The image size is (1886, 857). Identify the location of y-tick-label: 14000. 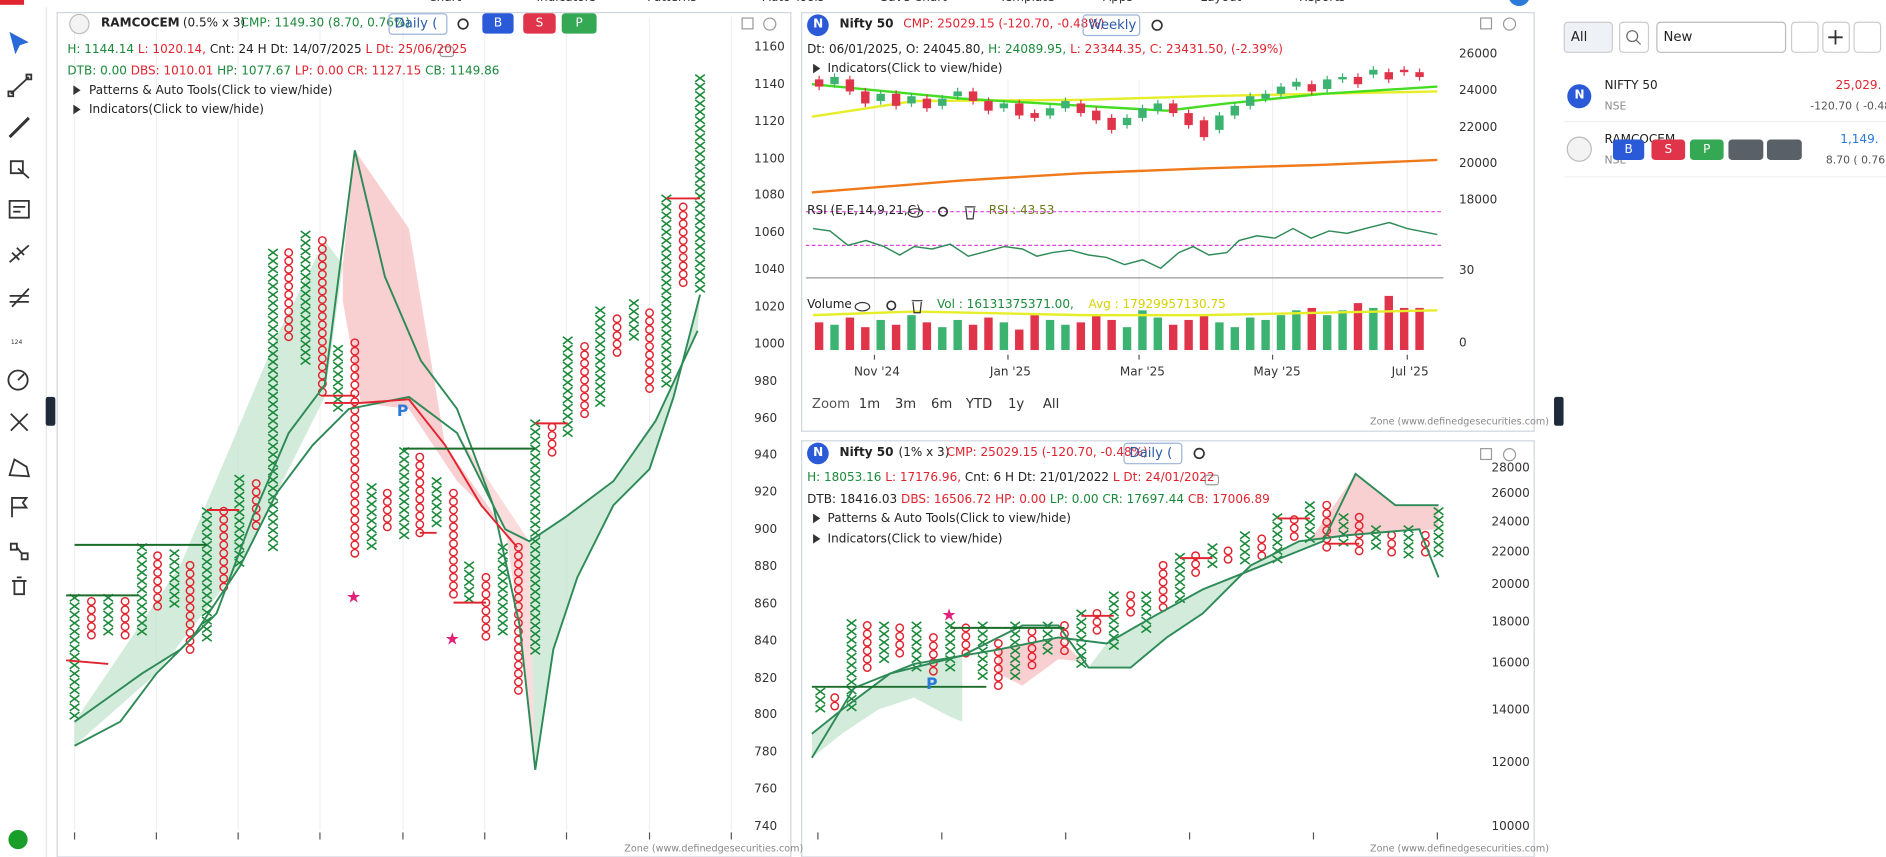
(1510, 710).